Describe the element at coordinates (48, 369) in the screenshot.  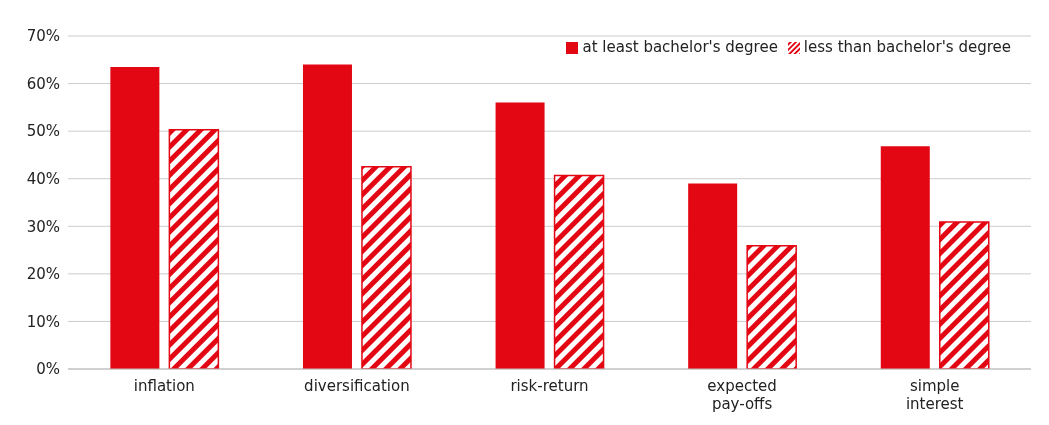
I see `y-tick-label: 0%` at that location.